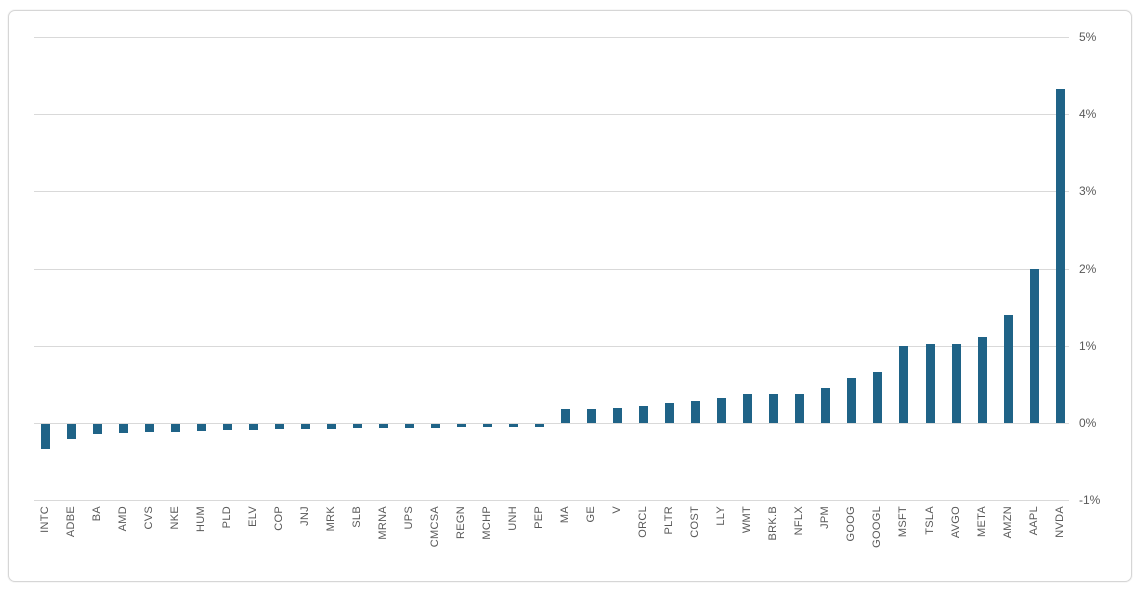 This screenshot has height=590, width=1140. What do you see at coordinates (1088, 114) in the screenshot?
I see `y-axis-tick-label: 4%` at bounding box center [1088, 114].